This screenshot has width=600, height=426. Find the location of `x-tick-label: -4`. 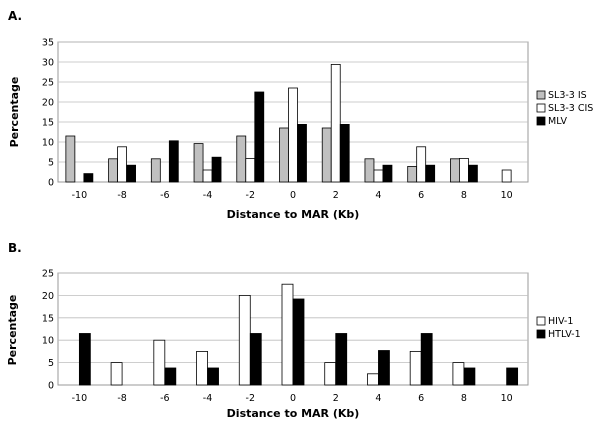

x-tick-label: -4 is located at coordinates (207, 398).